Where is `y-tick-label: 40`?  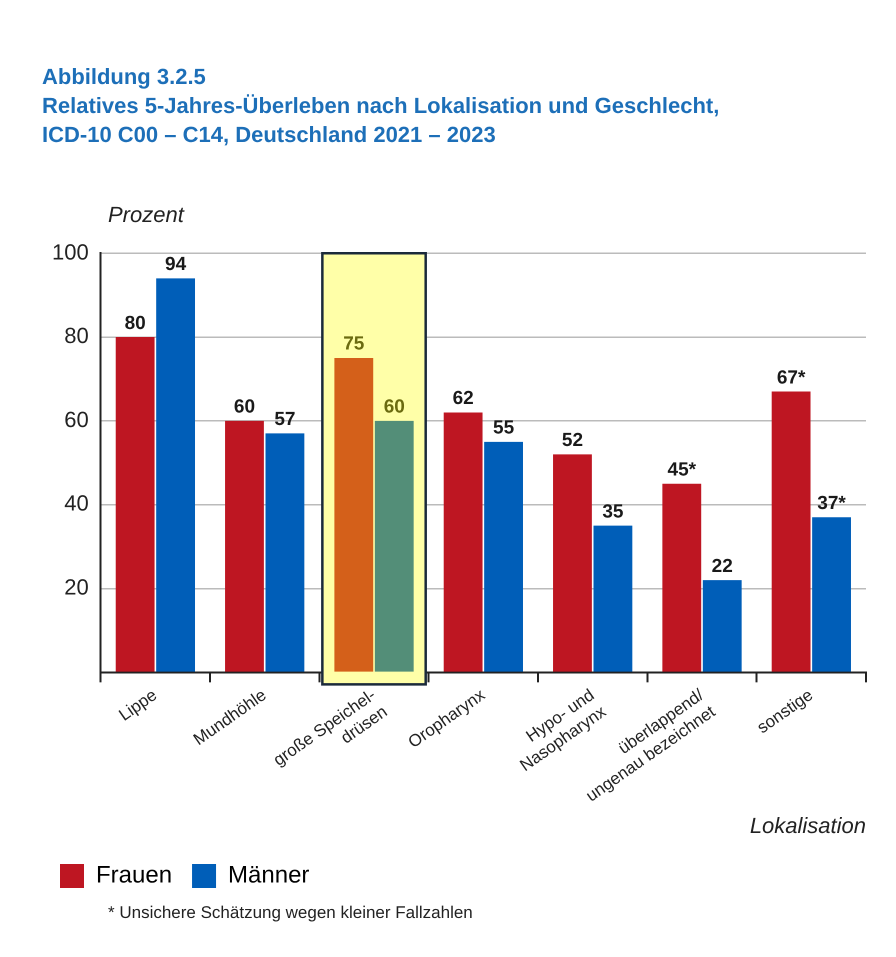 y-tick-label: 40 is located at coordinates (76, 503).